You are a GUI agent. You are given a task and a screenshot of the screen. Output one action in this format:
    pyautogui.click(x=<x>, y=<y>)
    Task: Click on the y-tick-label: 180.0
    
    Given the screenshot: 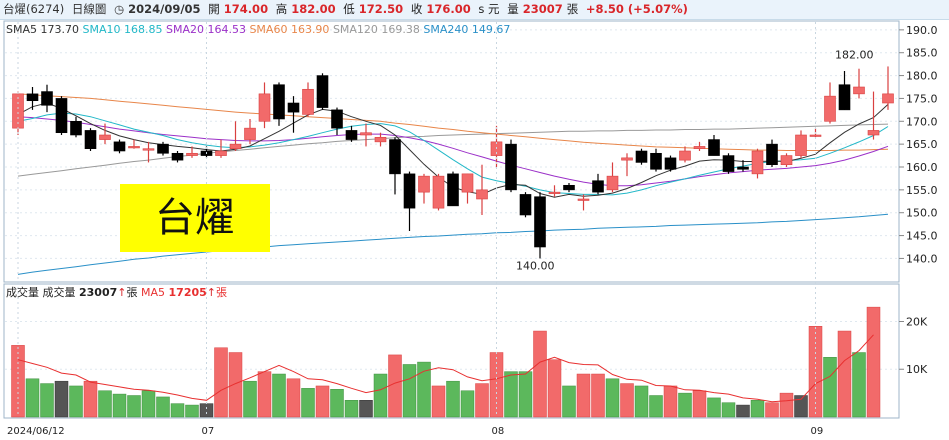 What is the action you would take?
    pyautogui.click(x=922, y=76)
    